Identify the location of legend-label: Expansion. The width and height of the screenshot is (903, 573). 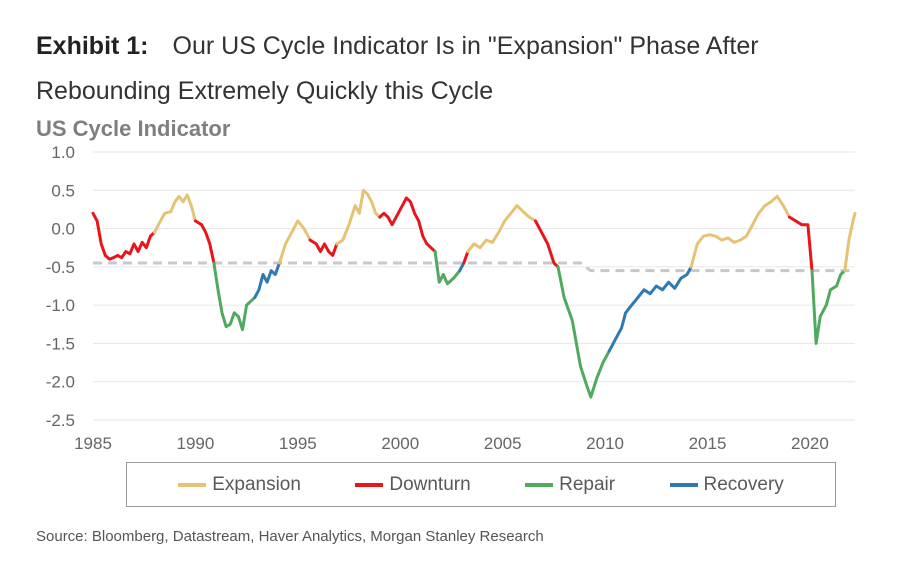
(256, 484).